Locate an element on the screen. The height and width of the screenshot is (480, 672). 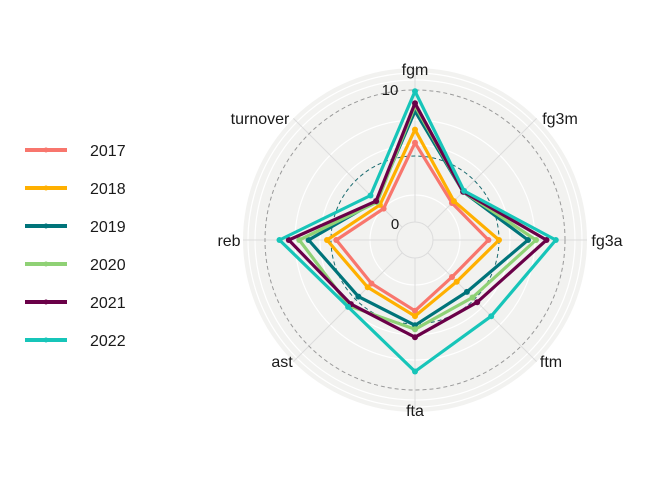
point-2021-ftm is located at coordinates (477, 302).